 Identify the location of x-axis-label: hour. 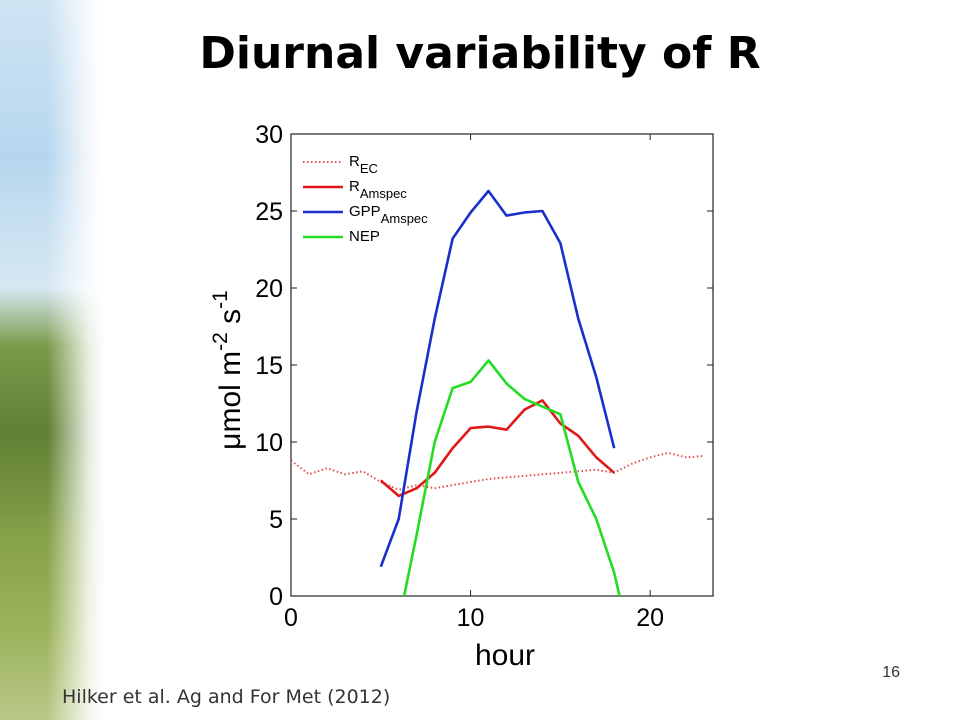
(505, 655).